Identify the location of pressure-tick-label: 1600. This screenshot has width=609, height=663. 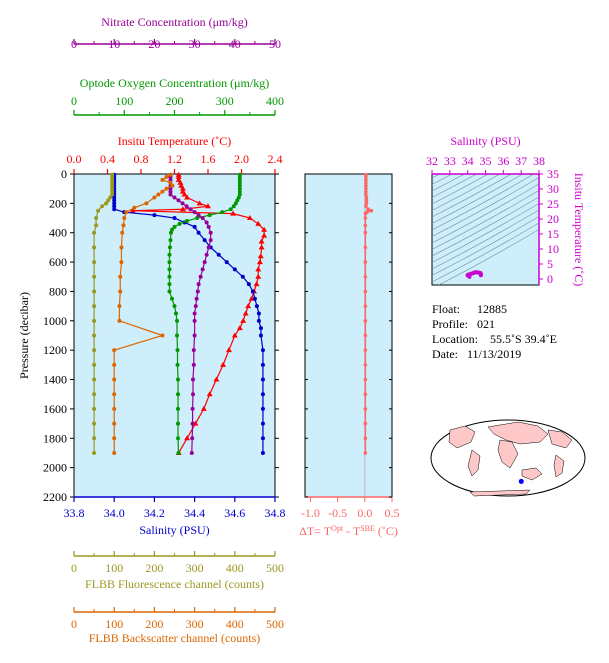
(55, 409).